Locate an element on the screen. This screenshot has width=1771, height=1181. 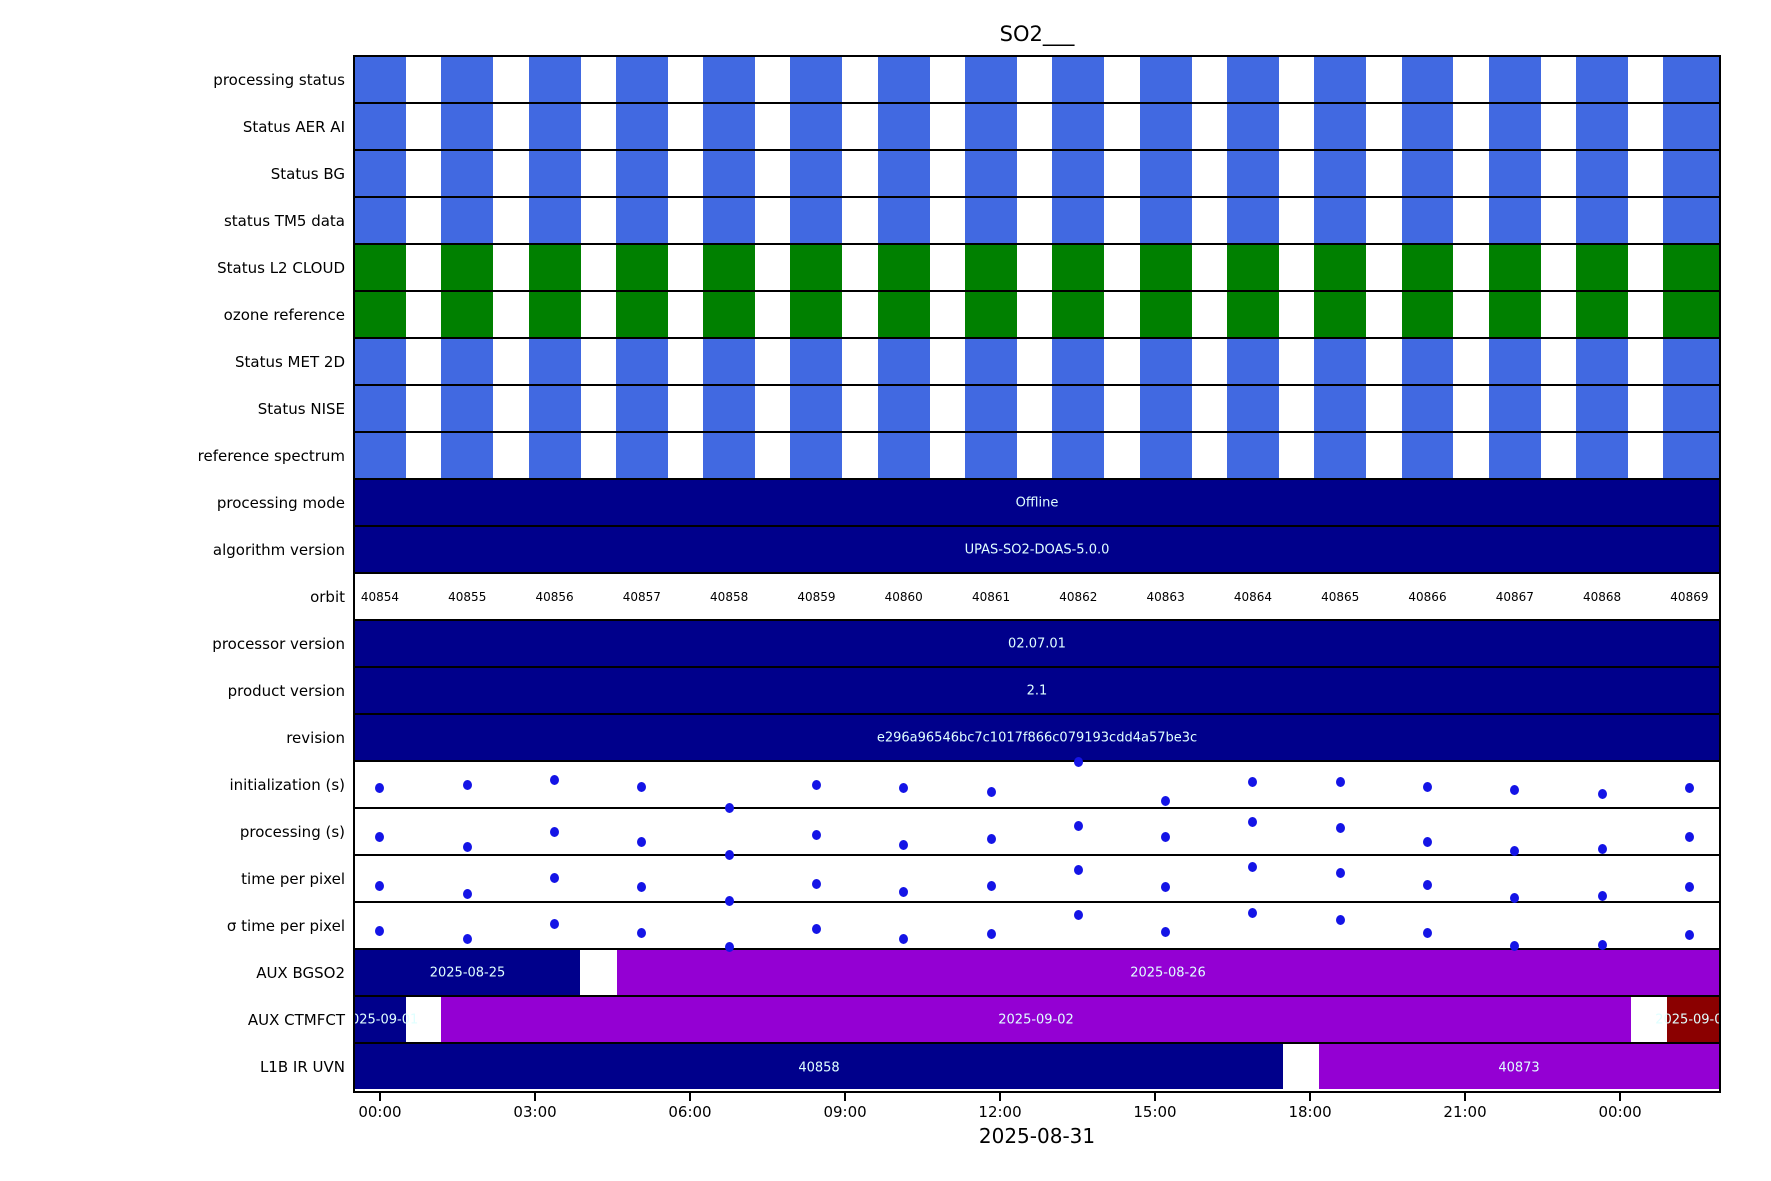
orbit-number-label: 40861 is located at coordinates (991, 596).